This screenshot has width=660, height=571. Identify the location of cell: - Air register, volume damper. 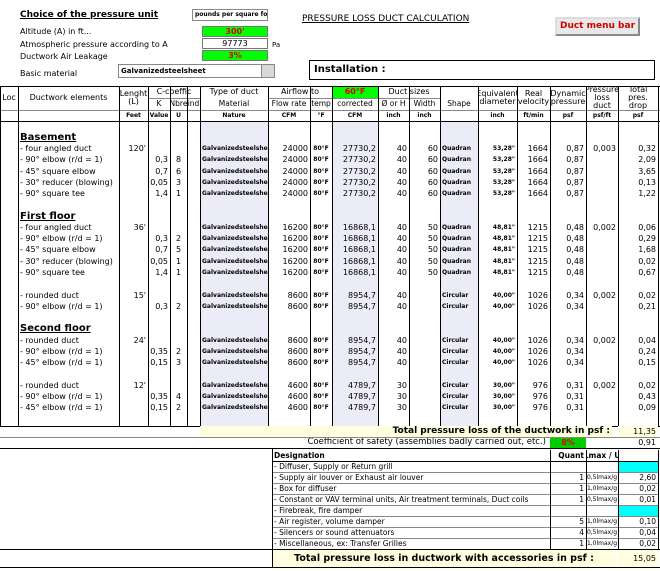
(411, 521).